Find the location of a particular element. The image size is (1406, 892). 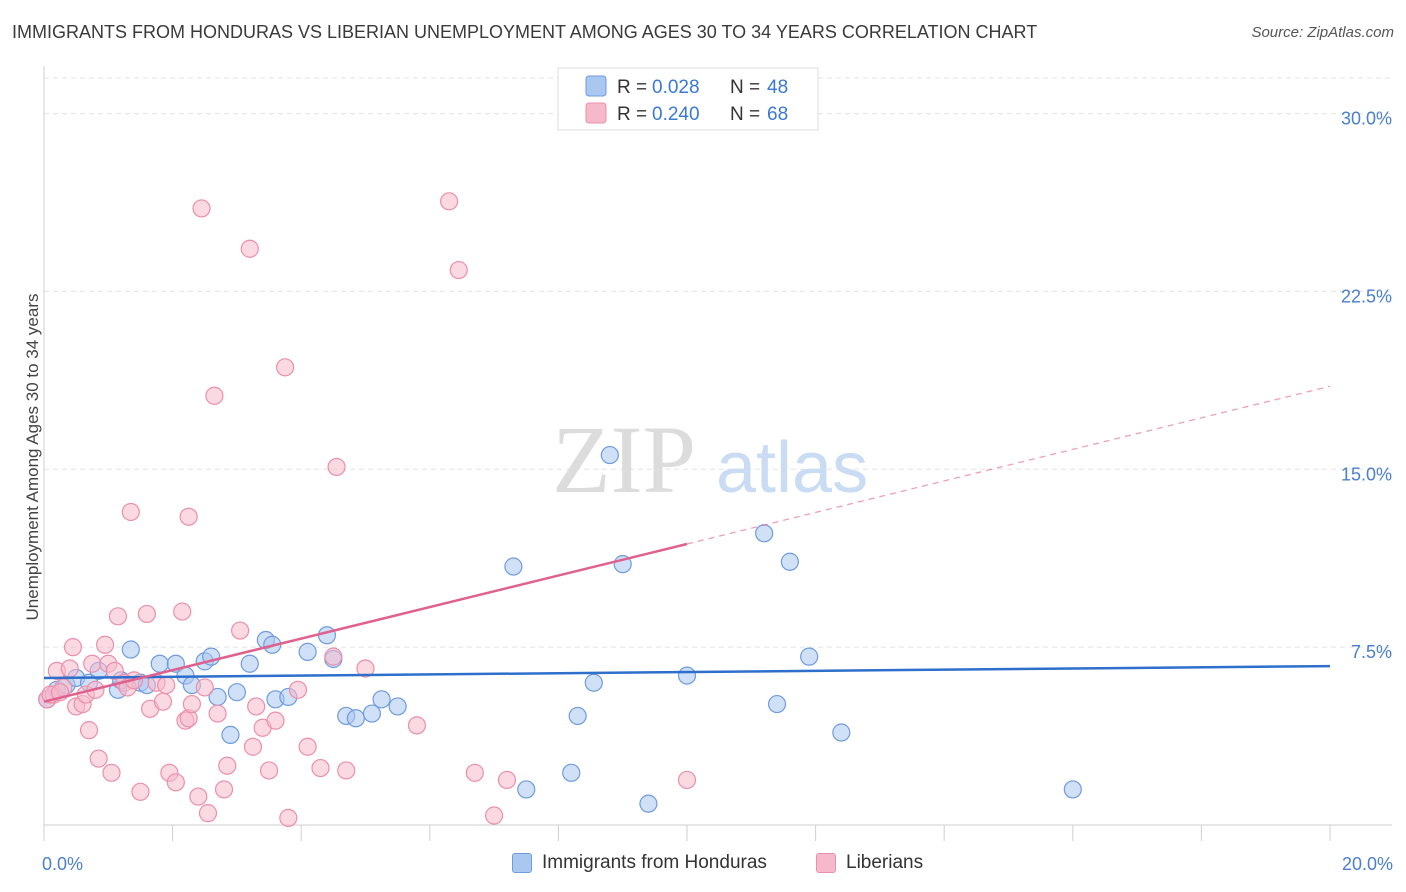

stats-legend-swatch-pink is located at coordinates (596, 113).